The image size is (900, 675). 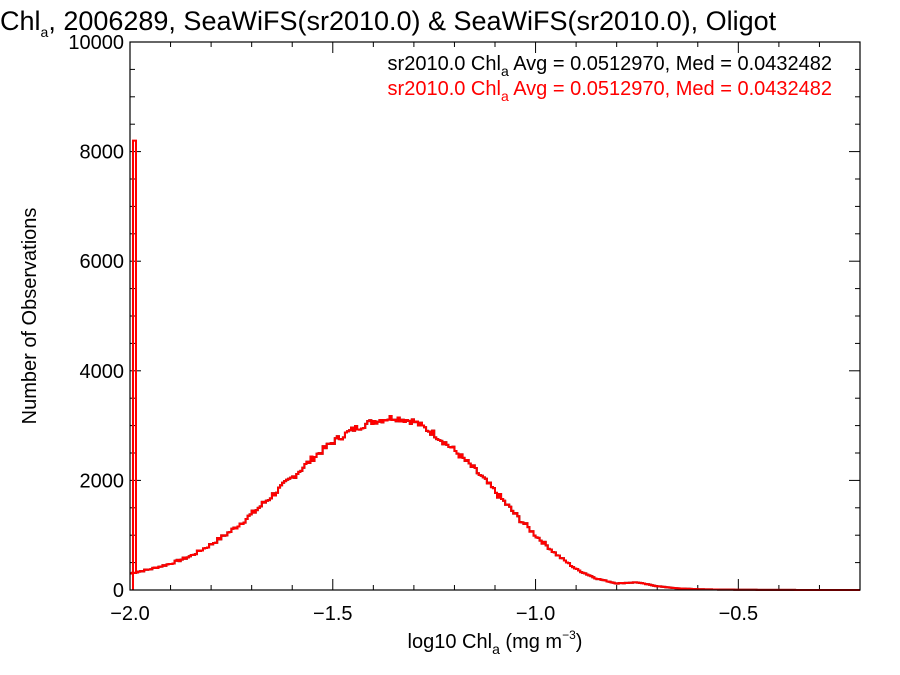 What do you see at coordinates (102, 372) in the screenshot?
I see `y-tick-label: 4000` at bounding box center [102, 372].